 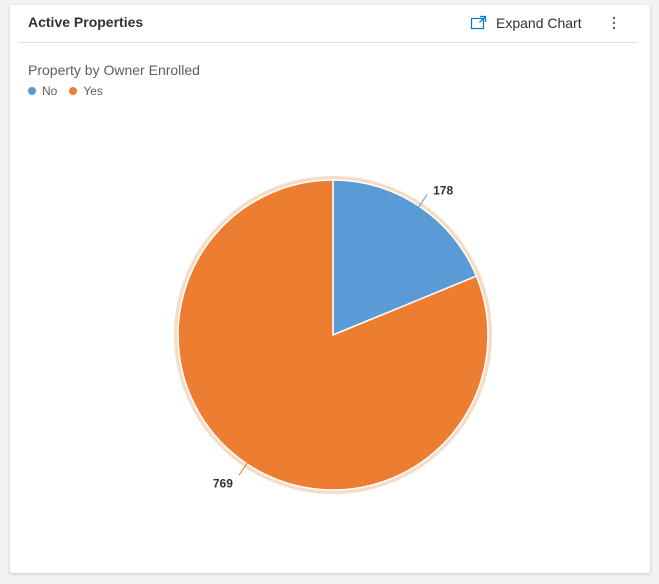 I want to click on expand-chart-label: Expand Chart, so click(x=539, y=23).